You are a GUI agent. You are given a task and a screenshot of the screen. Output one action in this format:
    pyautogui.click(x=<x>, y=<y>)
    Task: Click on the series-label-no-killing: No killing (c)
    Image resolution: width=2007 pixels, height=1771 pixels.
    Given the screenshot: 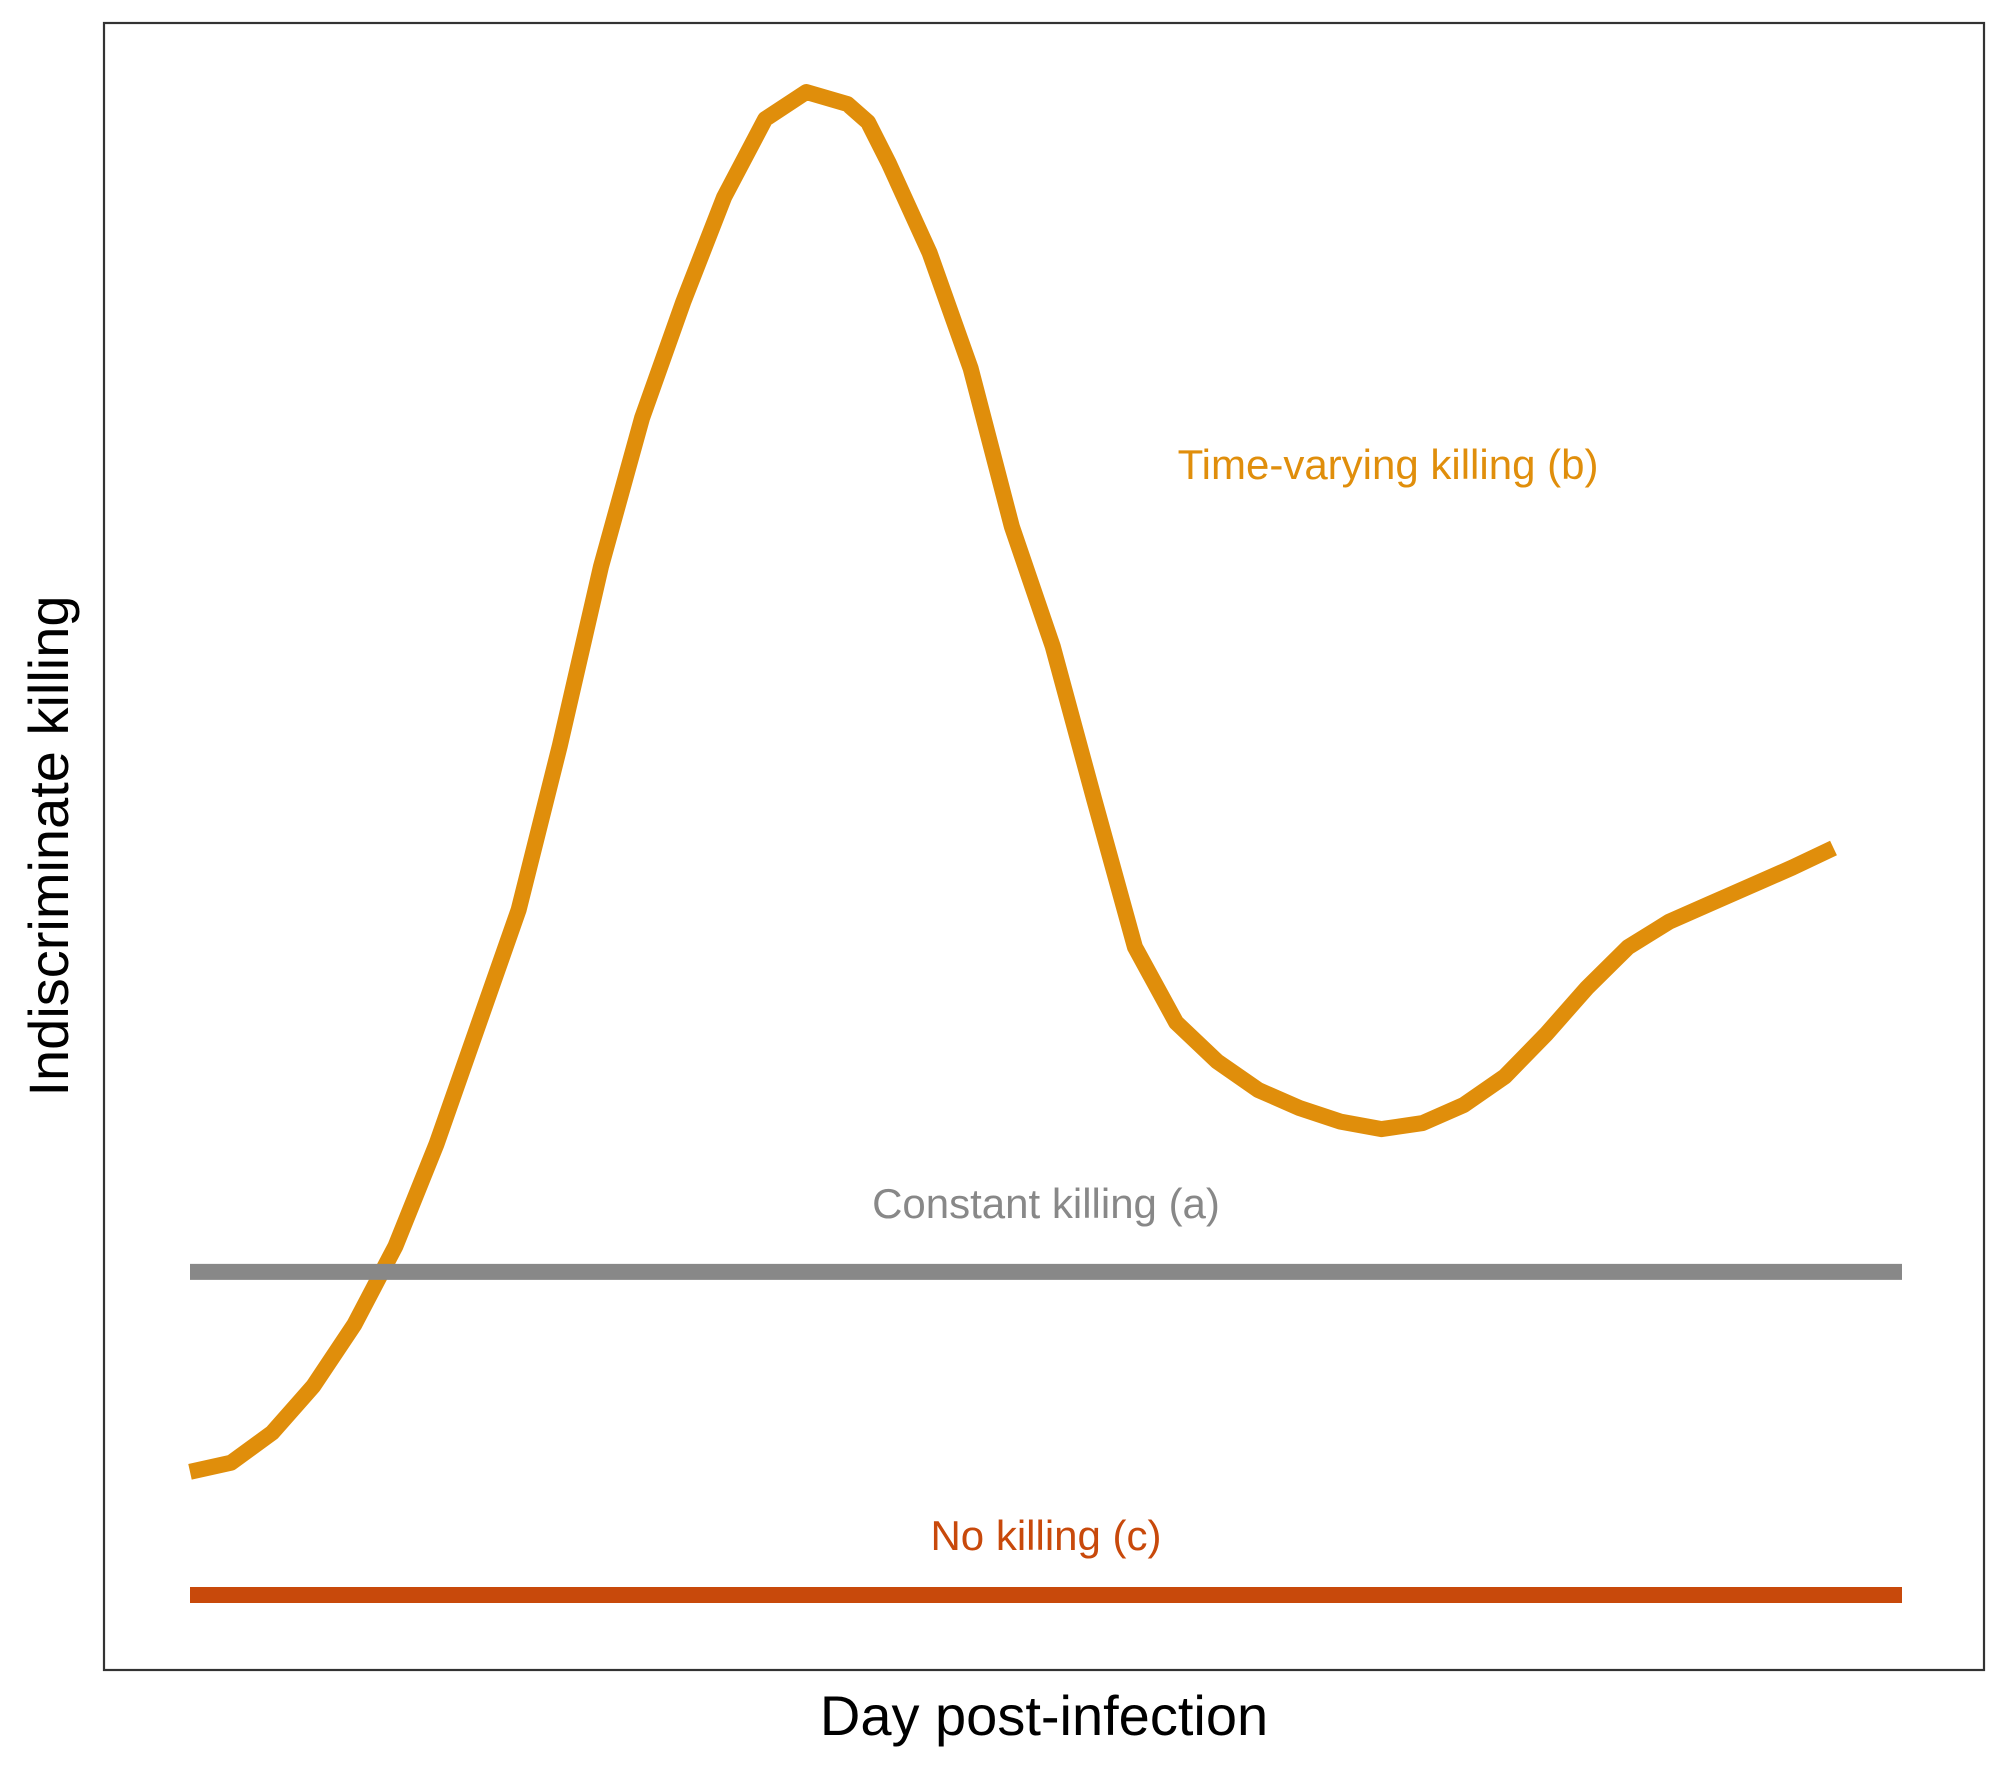 What is the action you would take?
    pyautogui.click(x=1045, y=1535)
    